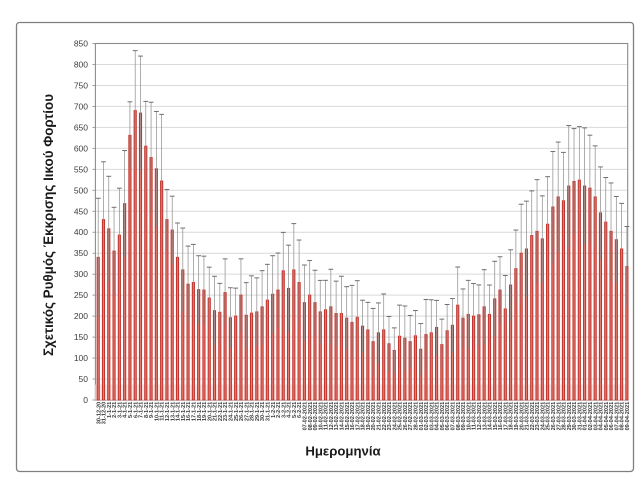 The image size is (643, 480). Describe the element at coordinates (279, 410) in the screenshot. I see `svg-text: 2-2-21` at that location.